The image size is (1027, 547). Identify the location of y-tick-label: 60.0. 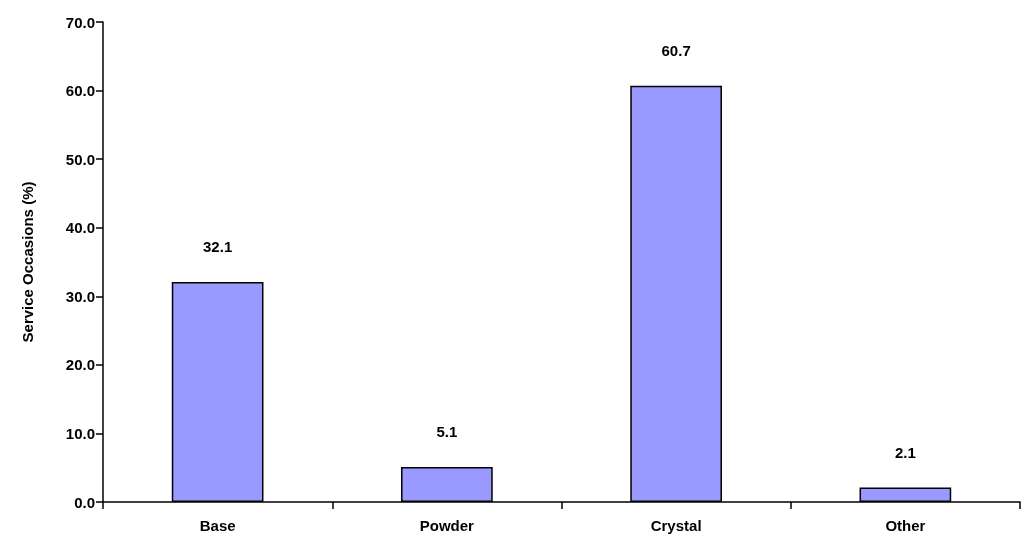
(80, 91).